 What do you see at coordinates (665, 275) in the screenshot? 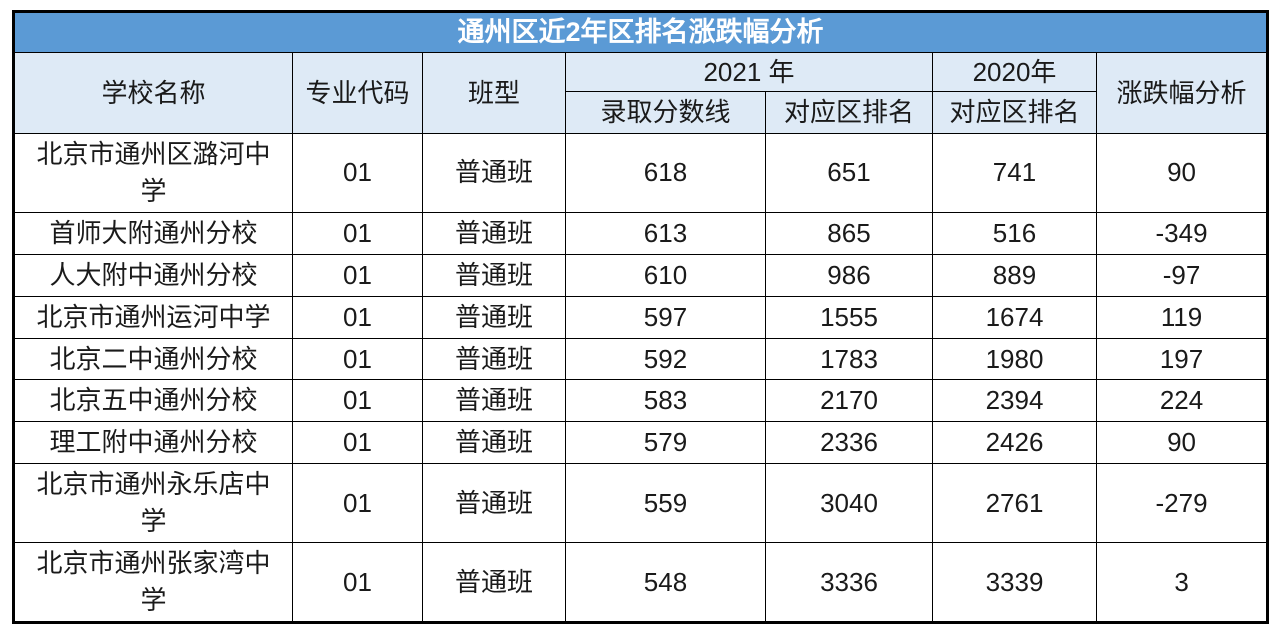
I see `score-line-cell: 610` at bounding box center [665, 275].